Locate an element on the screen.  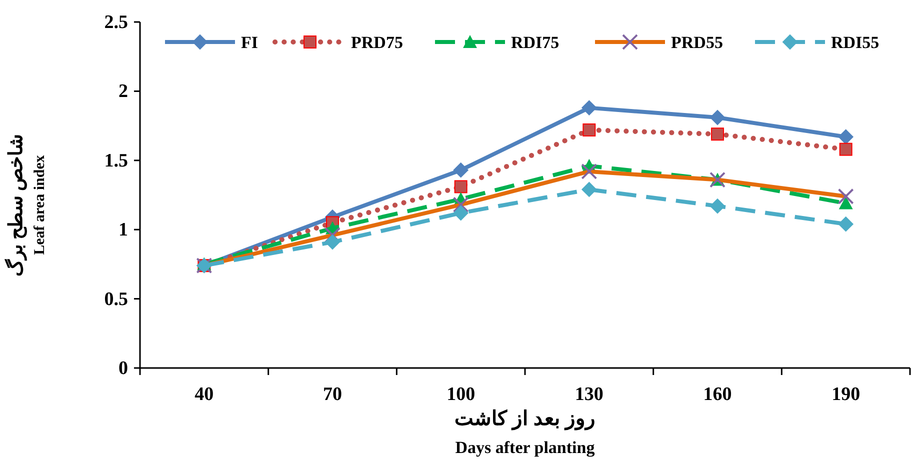
x-tick-label: 70 is located at coordinates (332, 394).